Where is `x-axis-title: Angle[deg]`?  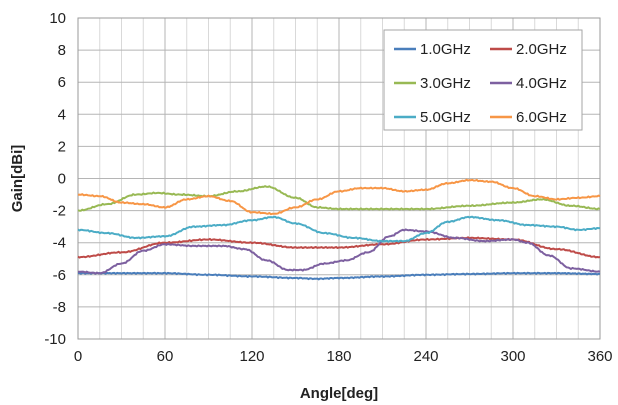
x-axis-title: Angle[deg] is located at coordinates (339, 393).